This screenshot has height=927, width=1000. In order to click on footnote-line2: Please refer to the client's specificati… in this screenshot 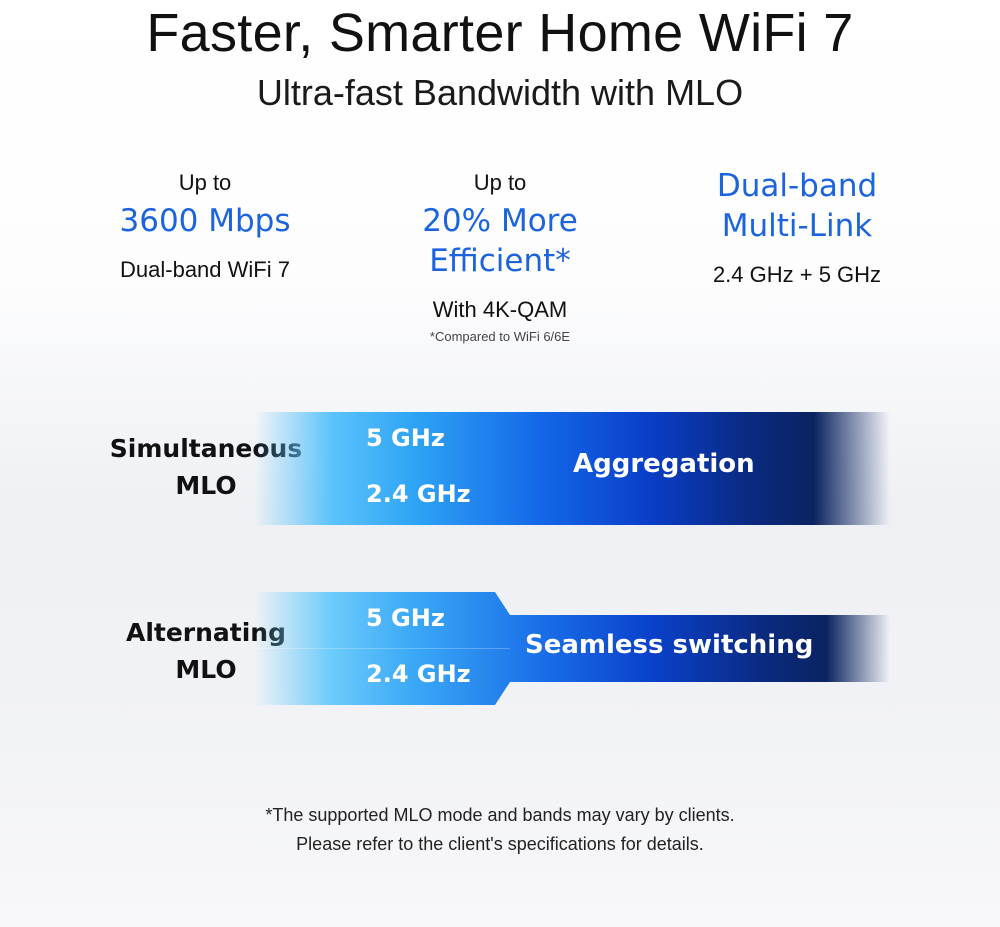, I will do `click(500, 844)`.